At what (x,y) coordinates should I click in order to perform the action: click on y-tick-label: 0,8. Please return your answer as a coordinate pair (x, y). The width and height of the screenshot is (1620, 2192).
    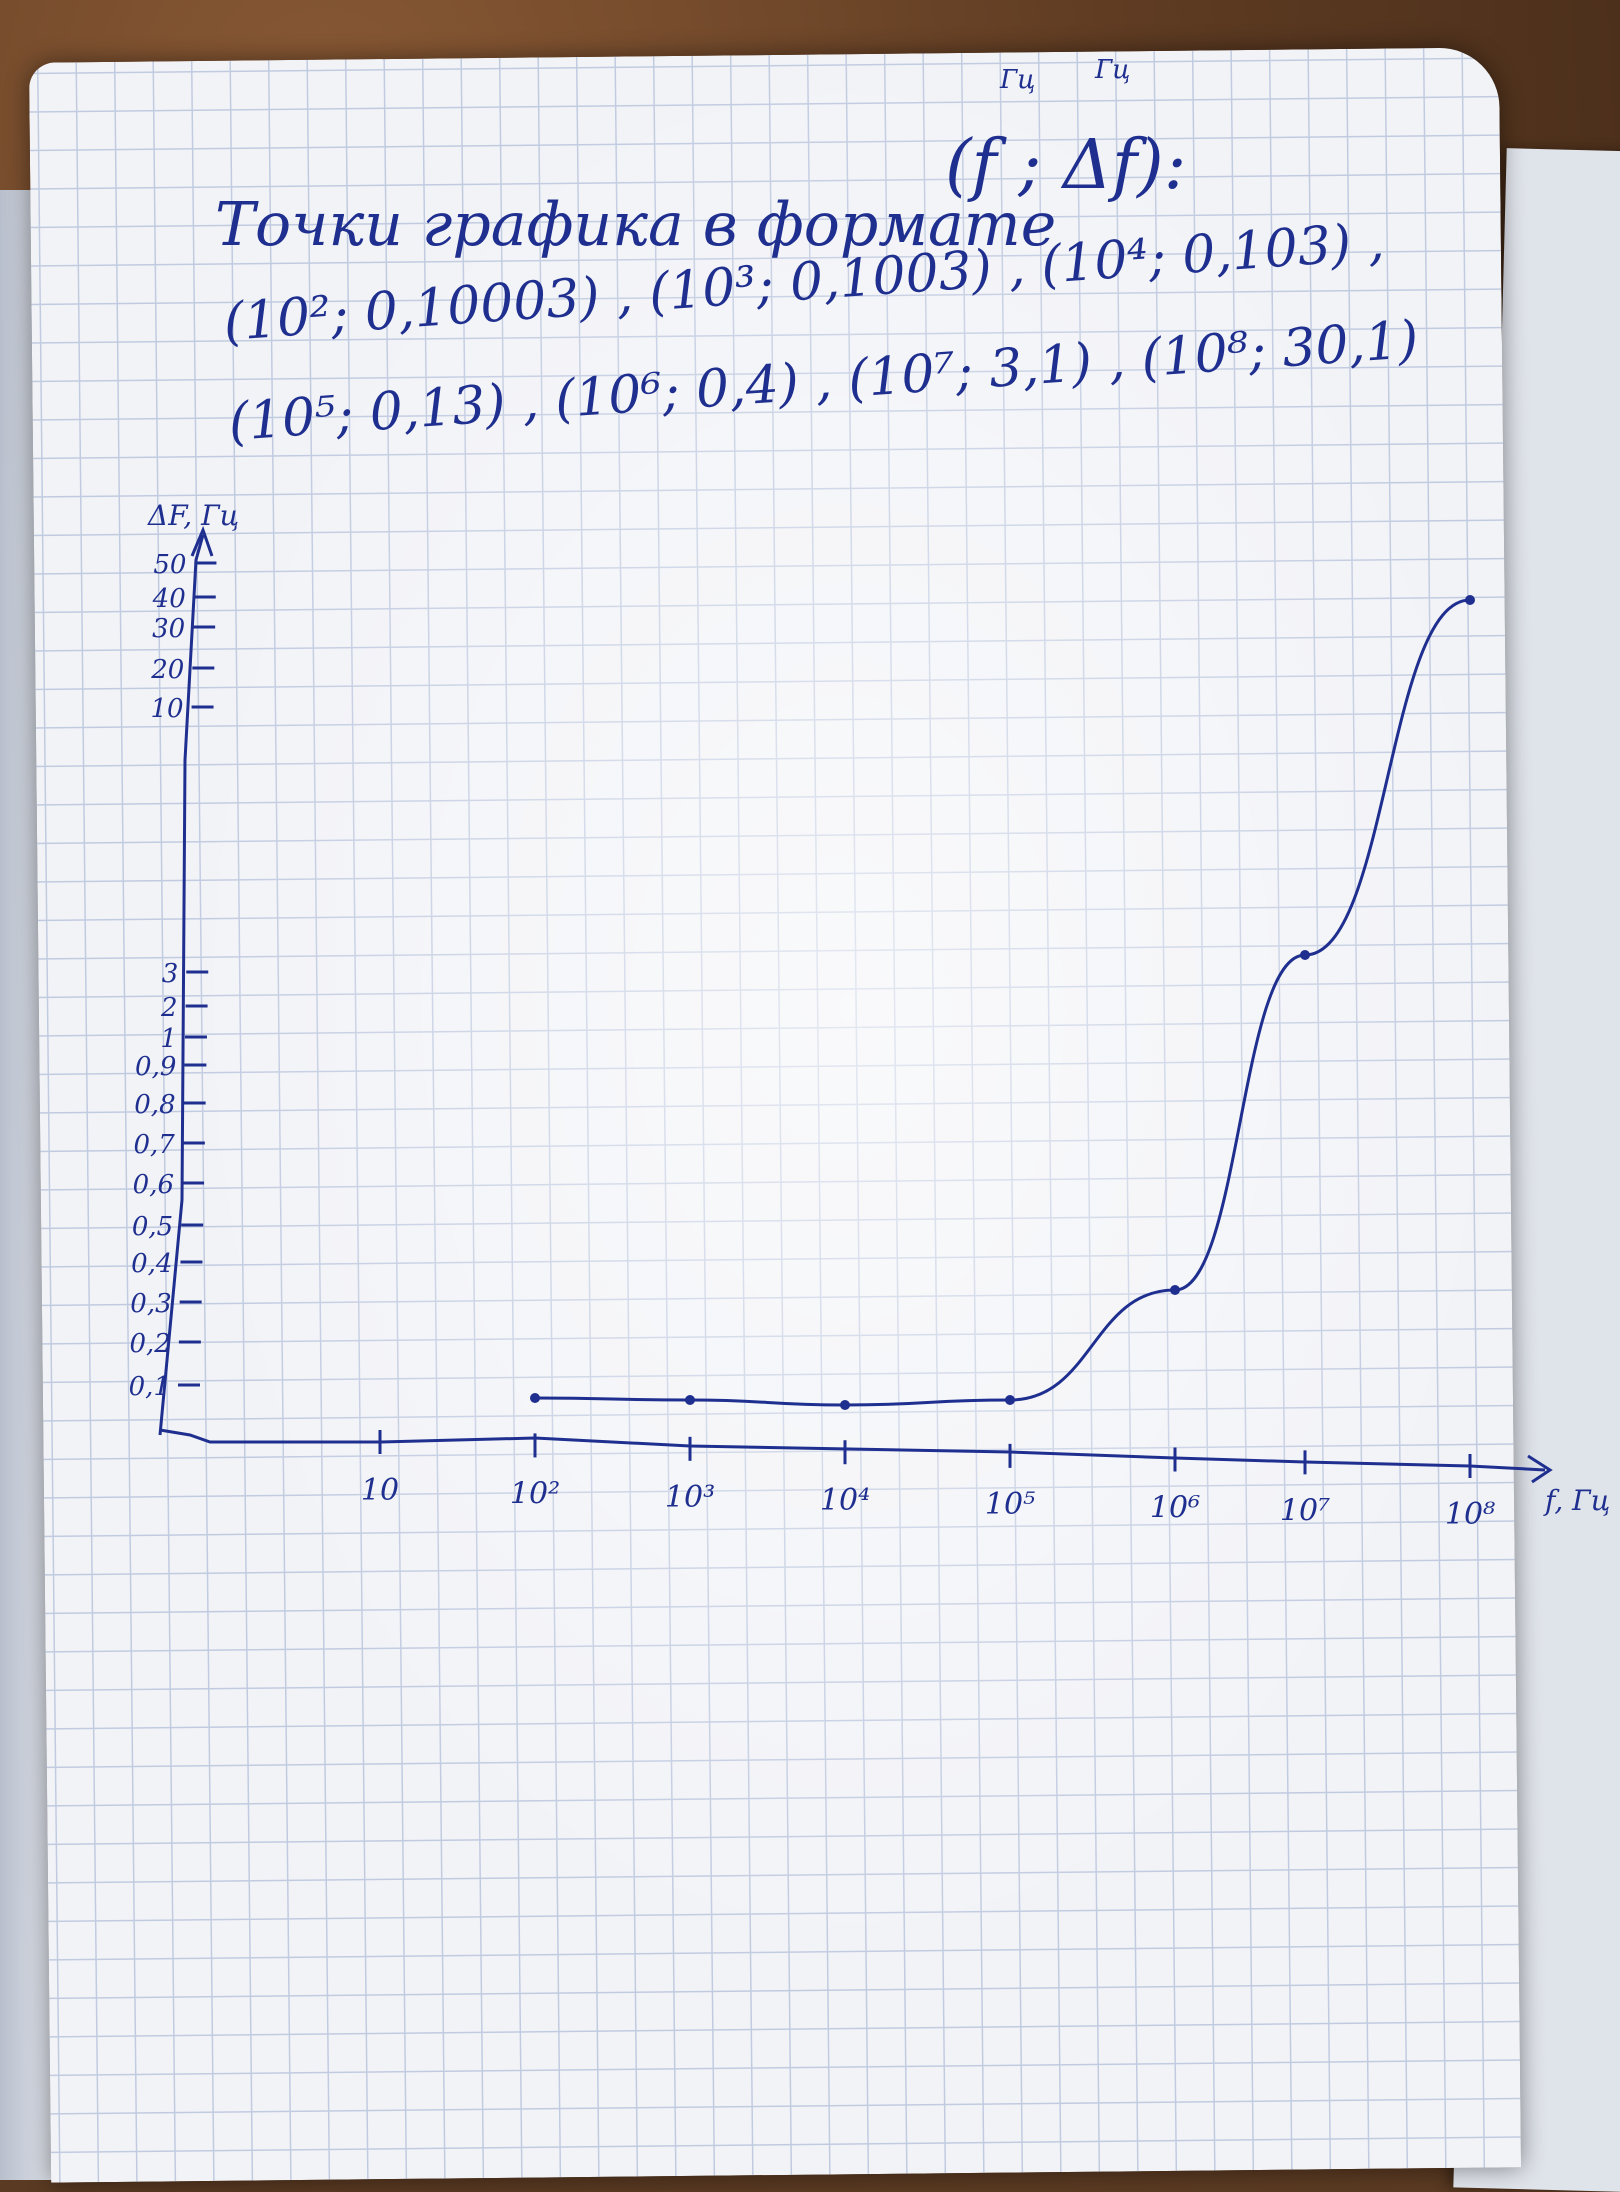
    Looking at the image, I should click on (154, 1105).